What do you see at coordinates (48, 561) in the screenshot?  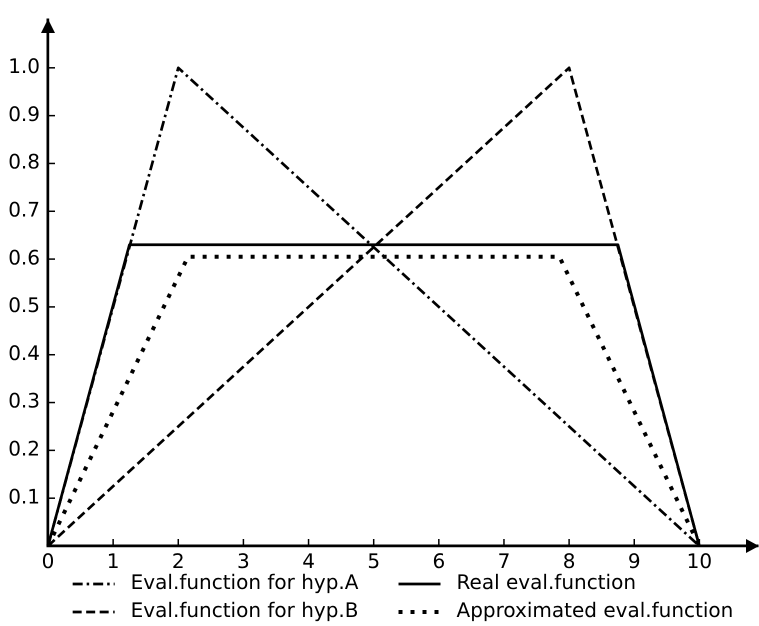 I see `x-tick-label: 0` at bounding box center [48, 561].